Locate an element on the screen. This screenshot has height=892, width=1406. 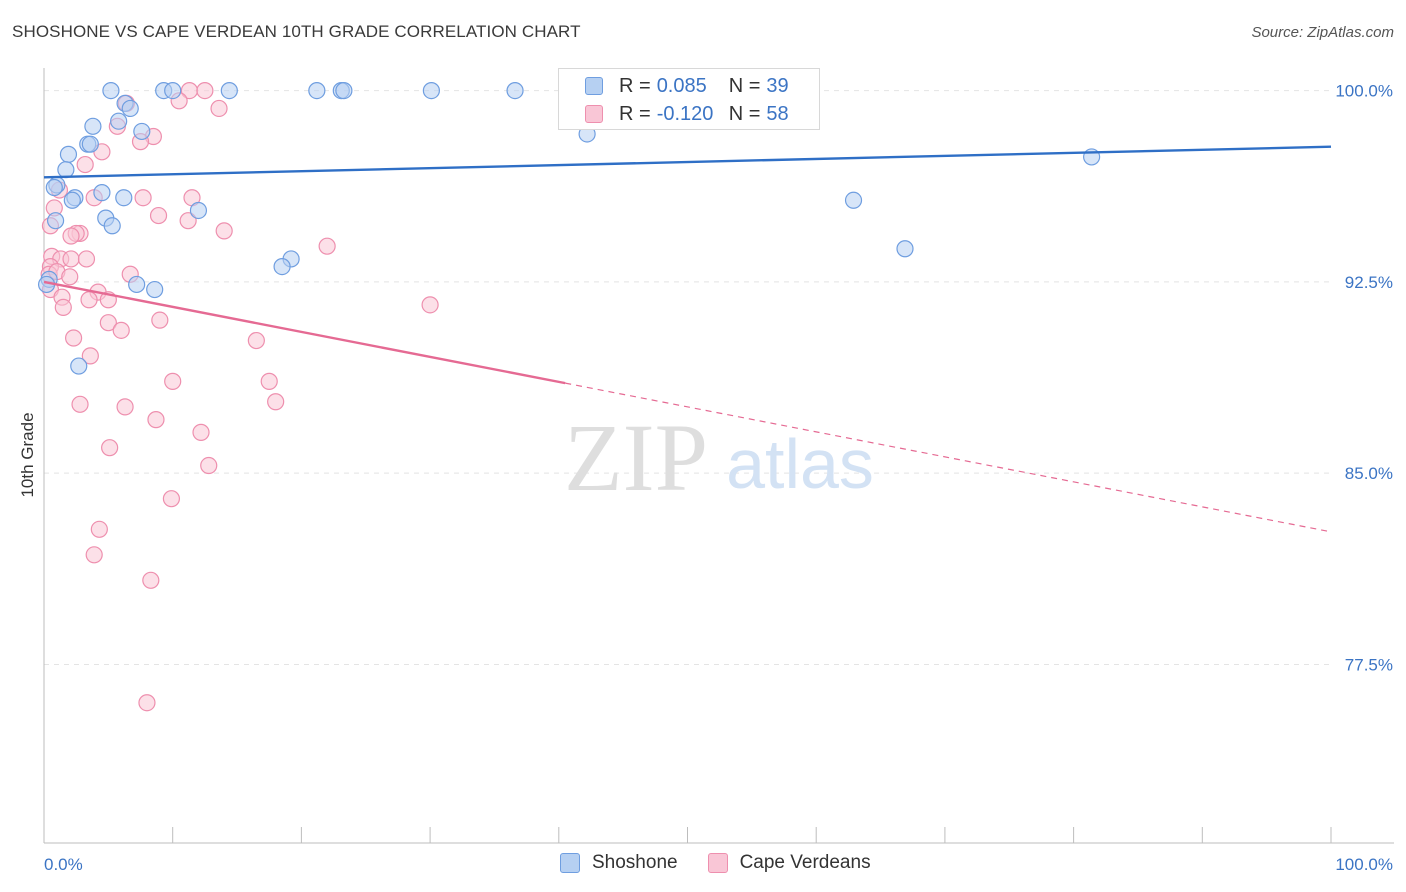
legend-row-shoshone: R = 0.085 N = 39 is located at coordinates (687, 86).